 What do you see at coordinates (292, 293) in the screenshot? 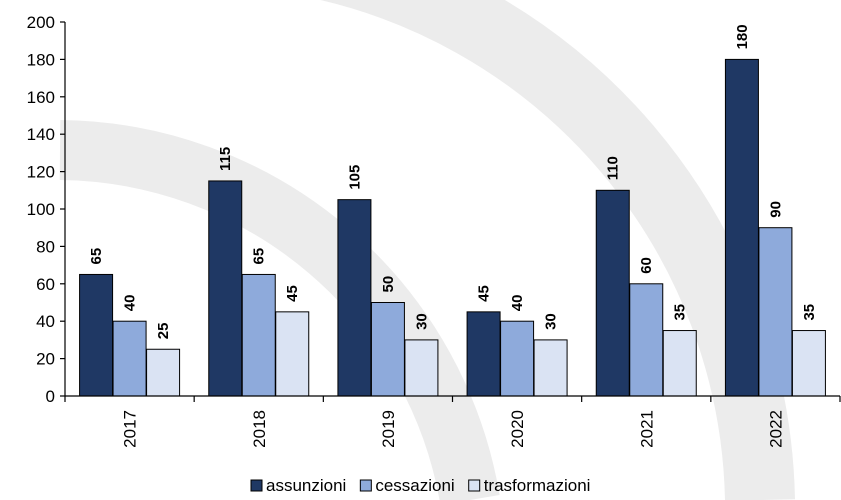
I see `data-label-trasformazioni-2018: 45` at bounding box center [292, 293].